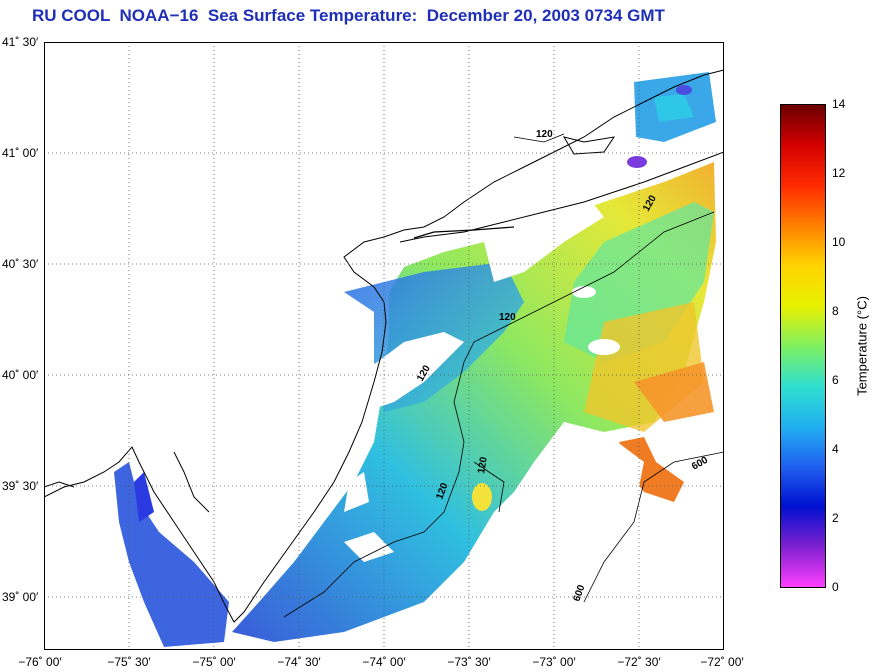 The height and width of the screenshot is (672, 872). I want to click on lat-tick-label: 39˚ 00′, so click(20, 597).